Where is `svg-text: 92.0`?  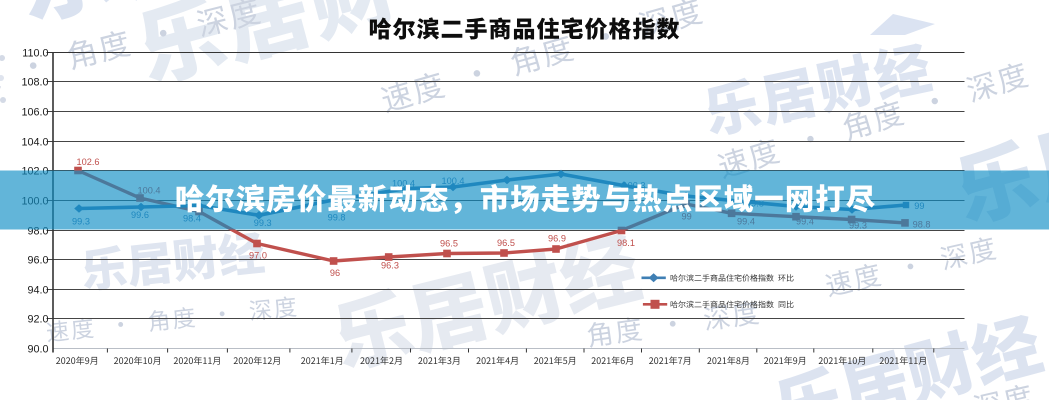 svg-text: 92.0 is located at coordinates (37, 320).